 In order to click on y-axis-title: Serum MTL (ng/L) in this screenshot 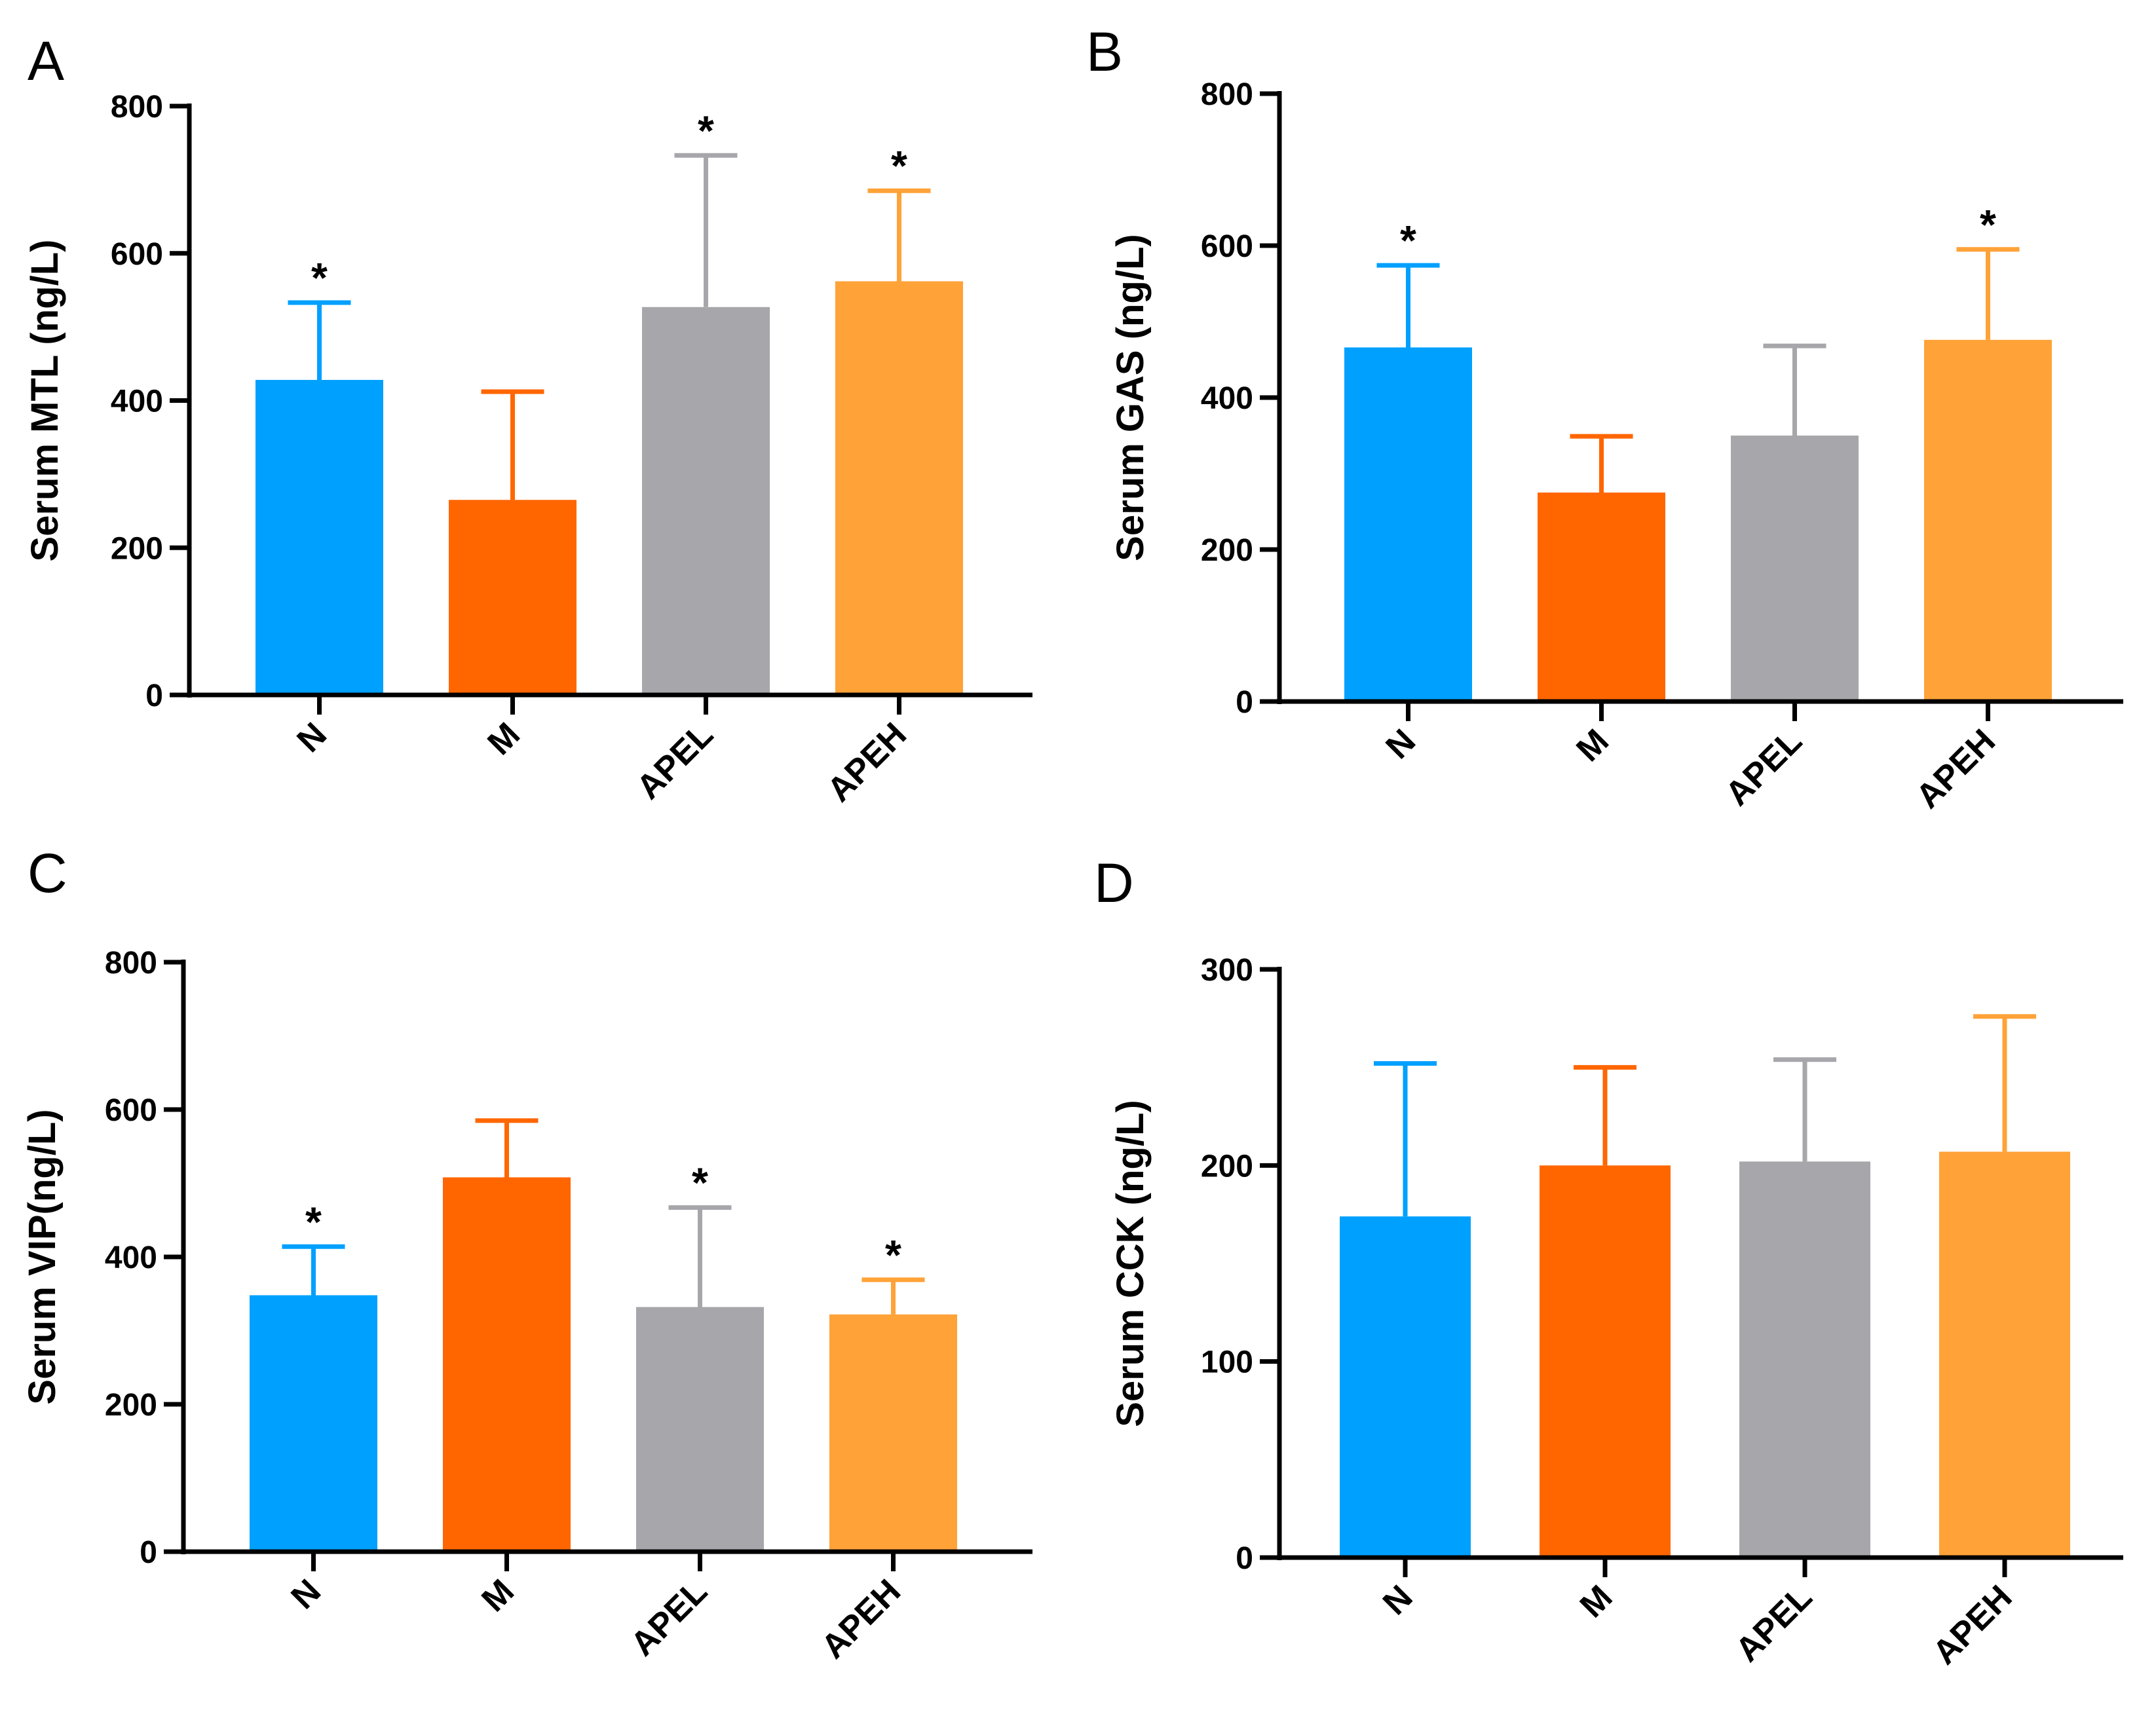, I will do `click(45, 401)`.